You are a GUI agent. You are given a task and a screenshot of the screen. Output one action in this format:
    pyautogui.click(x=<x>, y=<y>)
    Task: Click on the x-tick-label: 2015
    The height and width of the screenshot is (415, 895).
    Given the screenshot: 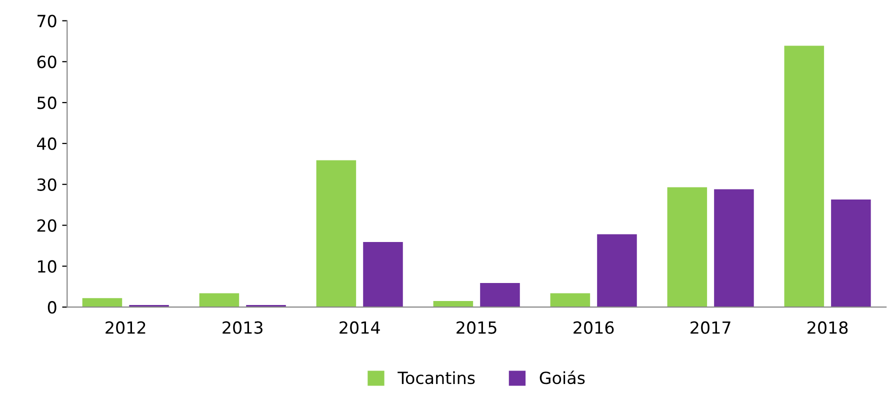 What is the action you would take?
    pyautogui.click(x=476, y=327)
    